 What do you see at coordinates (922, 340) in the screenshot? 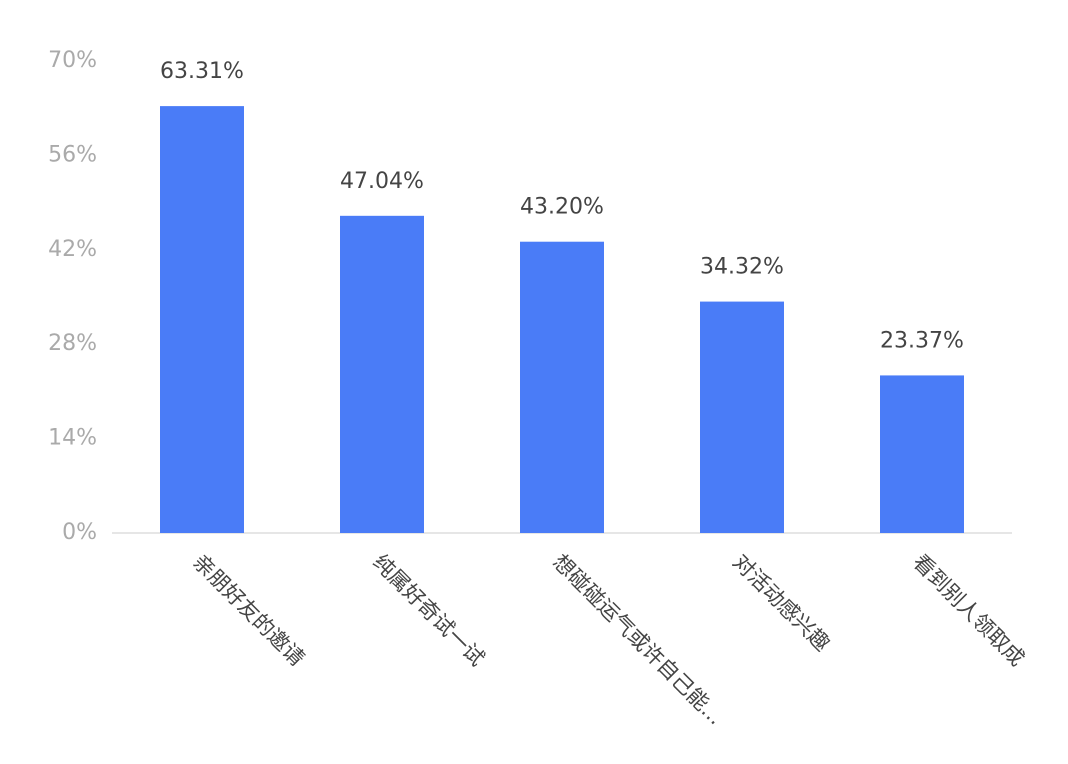
I see `value-label: 23.37%` at bounding box center [922, 340].